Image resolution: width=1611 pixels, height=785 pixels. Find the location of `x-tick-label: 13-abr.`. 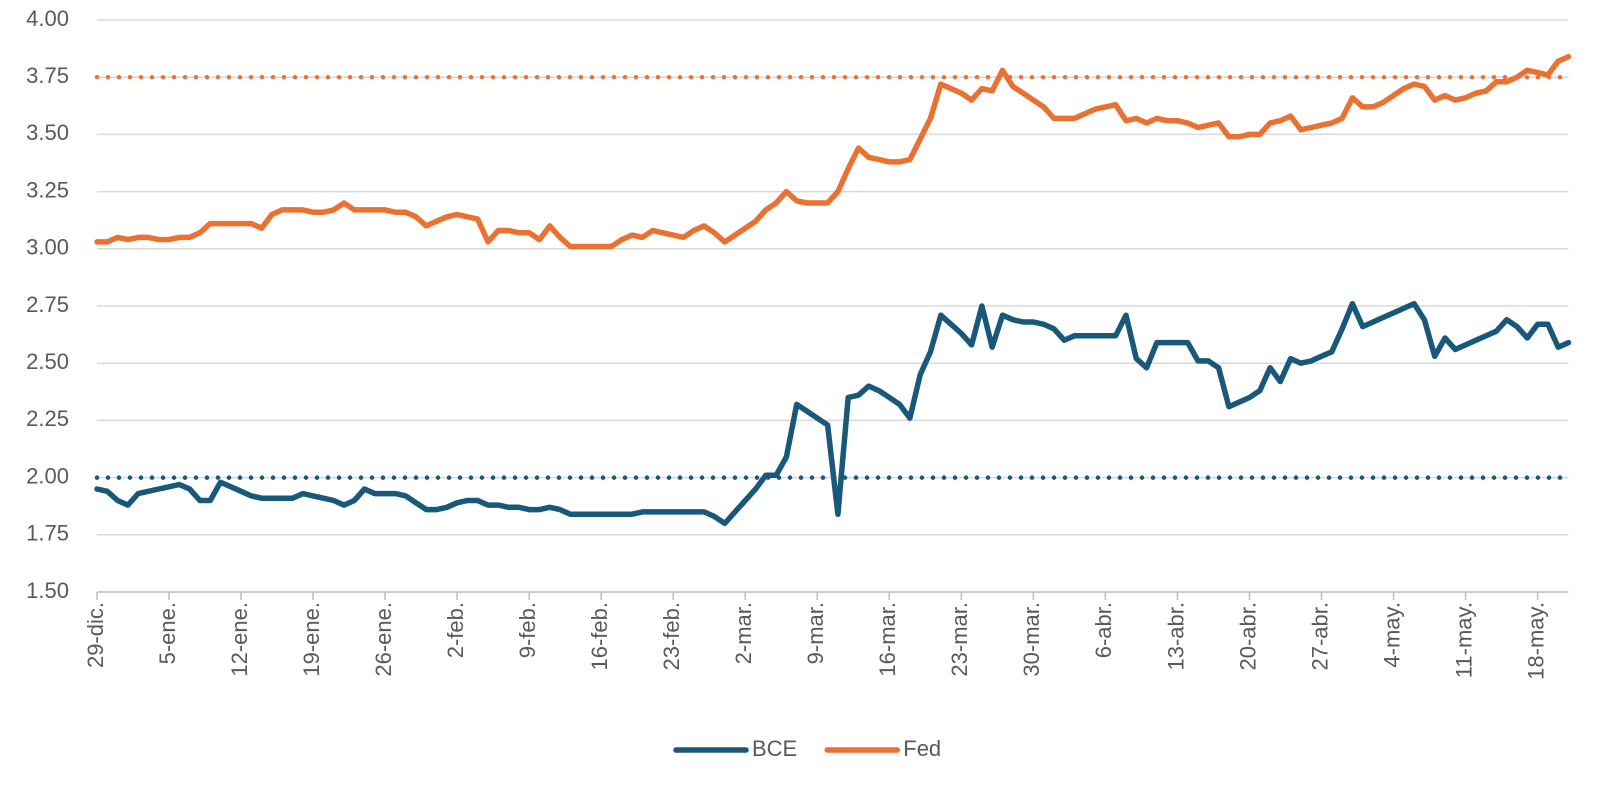

x-tick-label: 13-abr. is located at coordinates (1175, 636).